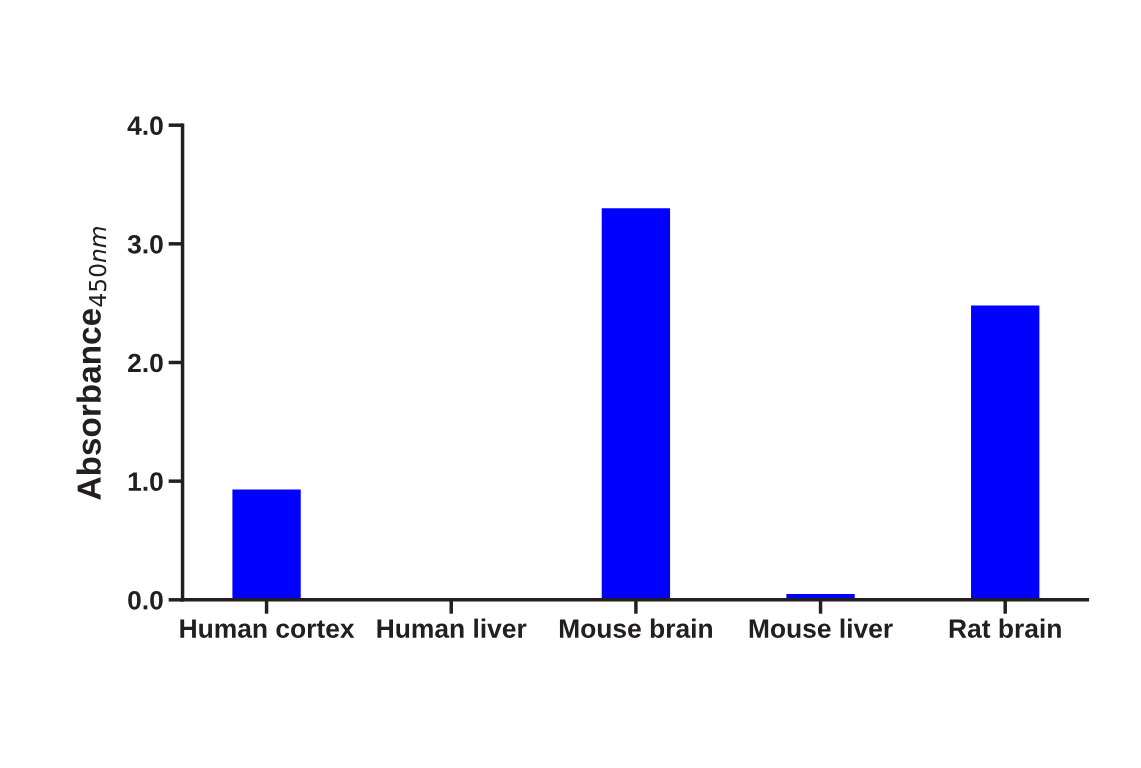  Describe the element at coordinates (145, 600) in the screenshot. I see `y-tick-label: 0.0` at that location.